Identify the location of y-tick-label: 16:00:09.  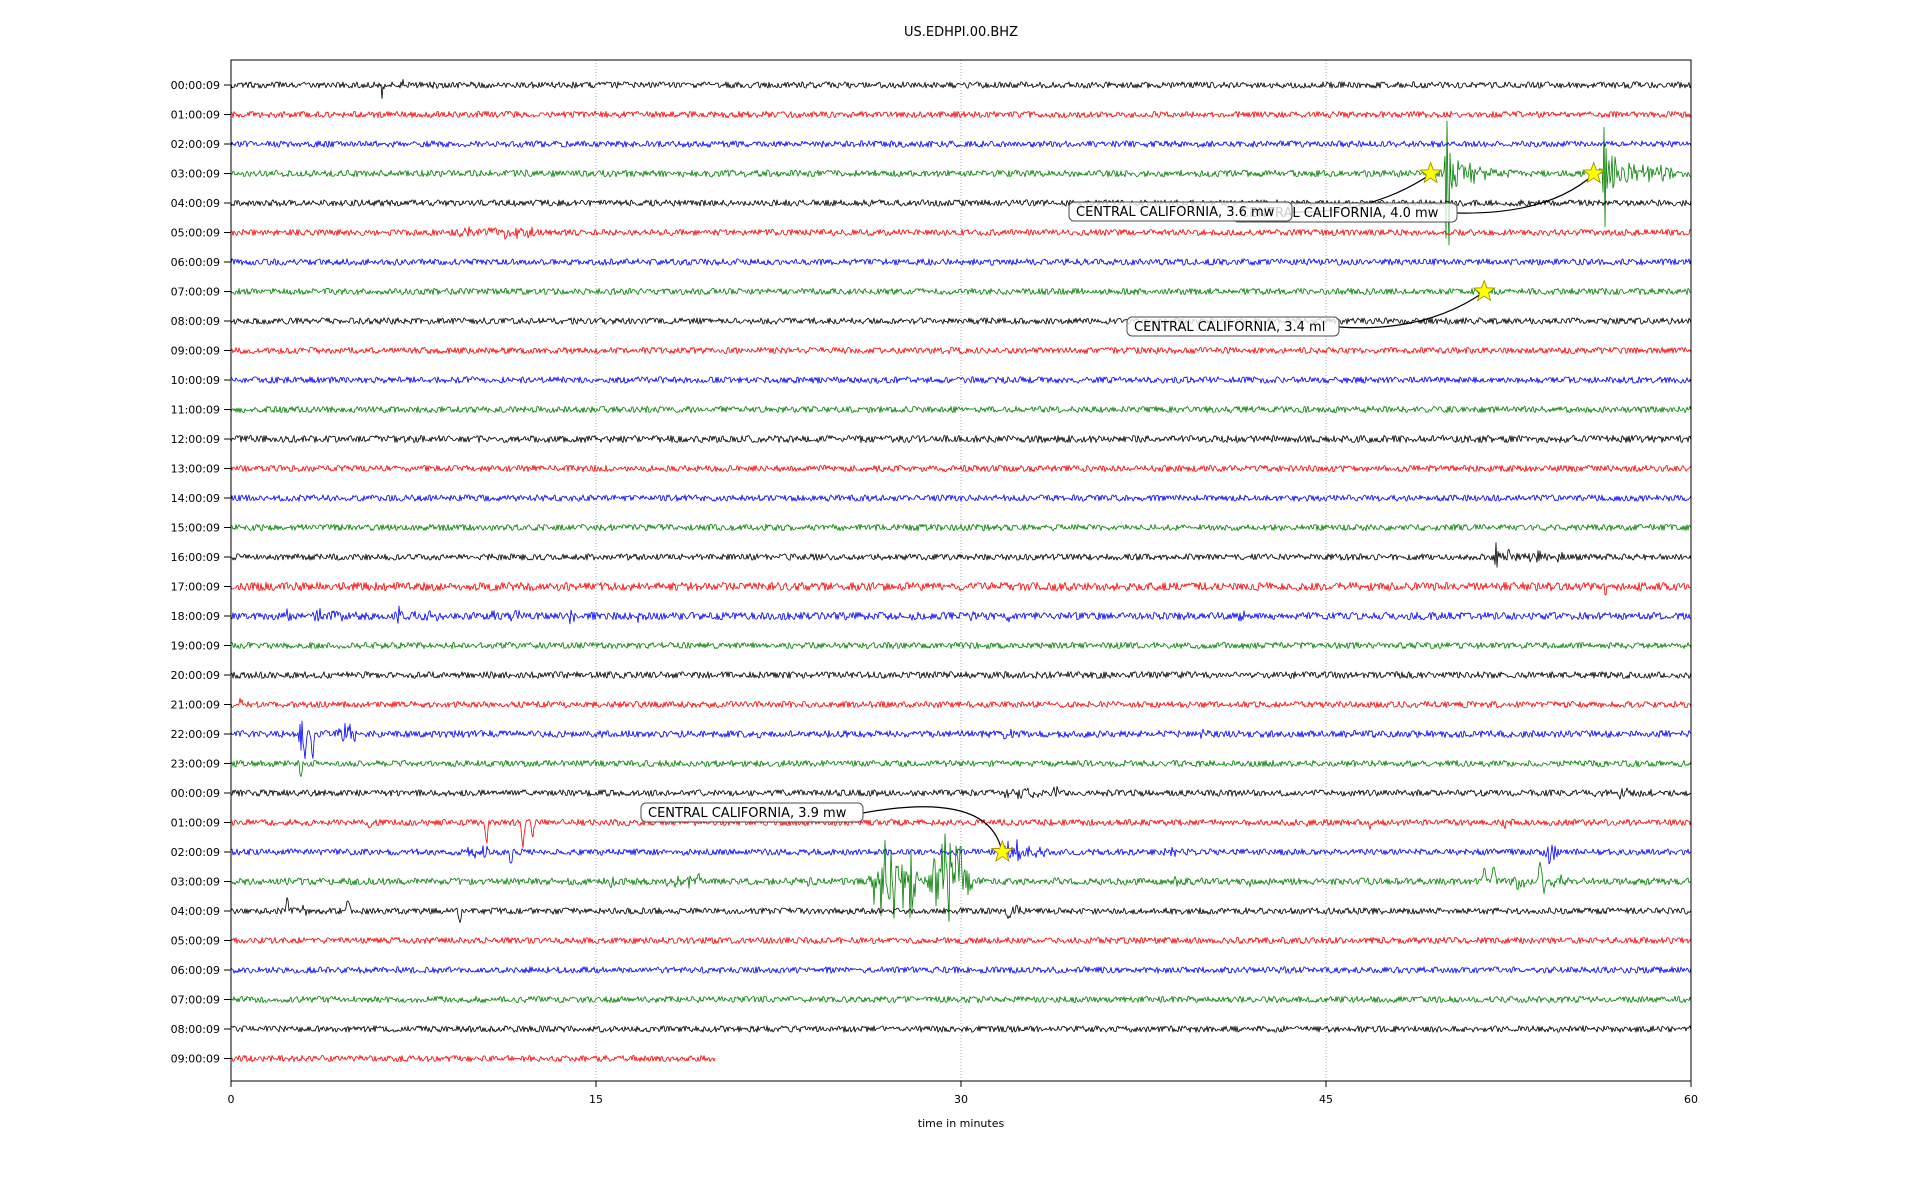
(195, 557).